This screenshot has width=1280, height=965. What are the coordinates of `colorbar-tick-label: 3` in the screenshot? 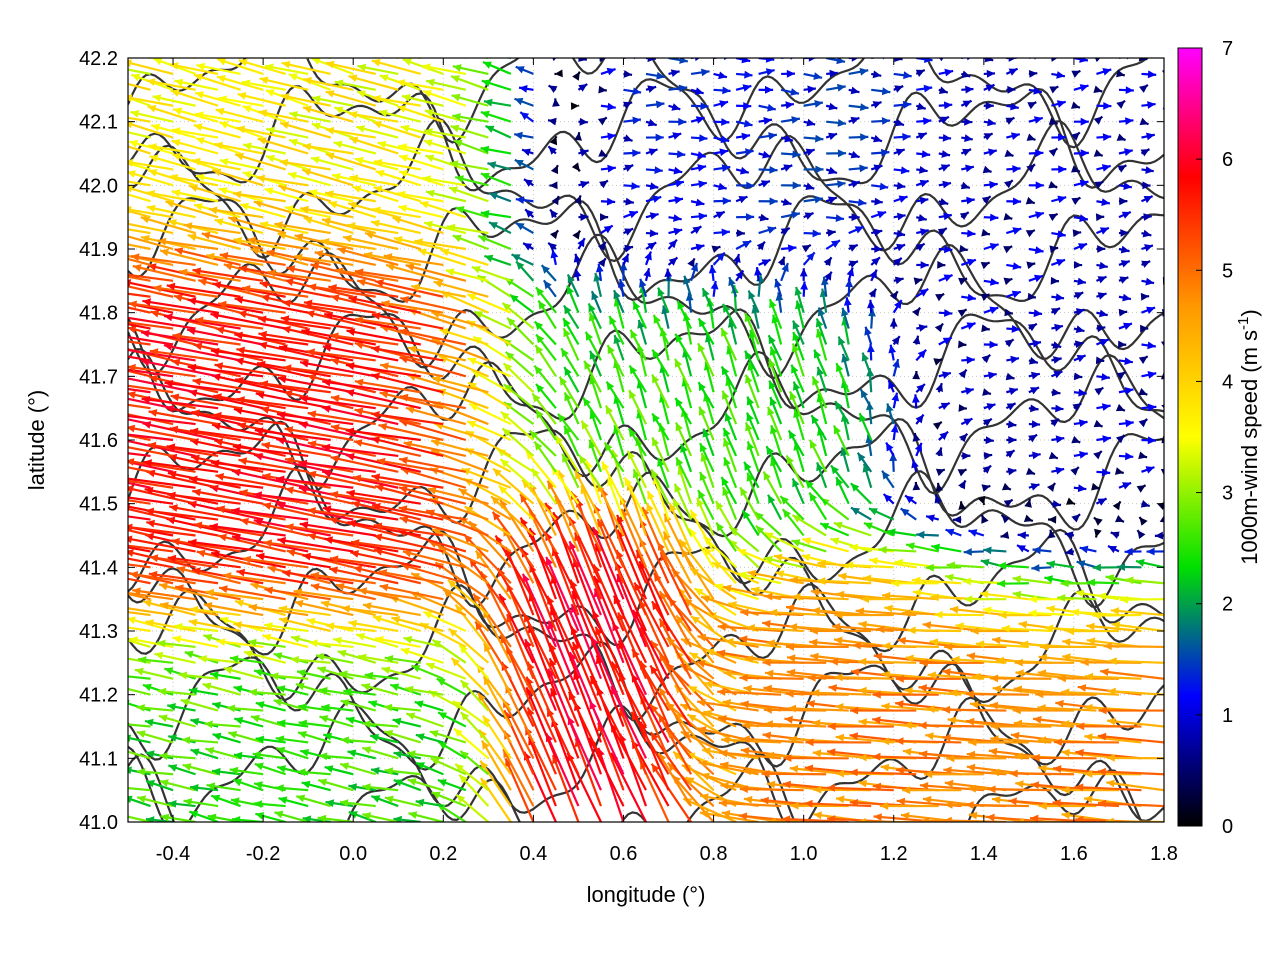 It's located at (1227, 494).